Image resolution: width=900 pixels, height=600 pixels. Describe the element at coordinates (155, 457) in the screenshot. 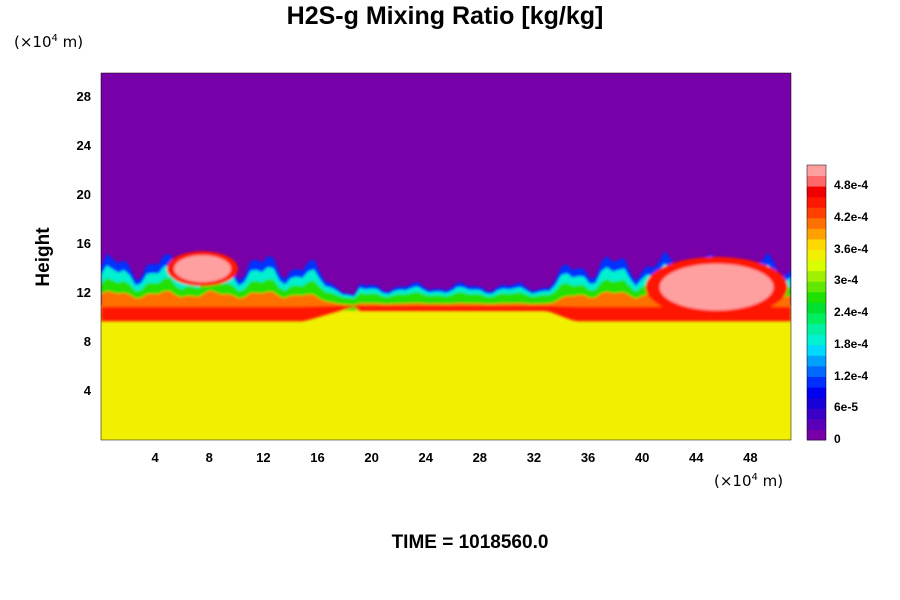

I see `x-tick-label: 4` at that location.